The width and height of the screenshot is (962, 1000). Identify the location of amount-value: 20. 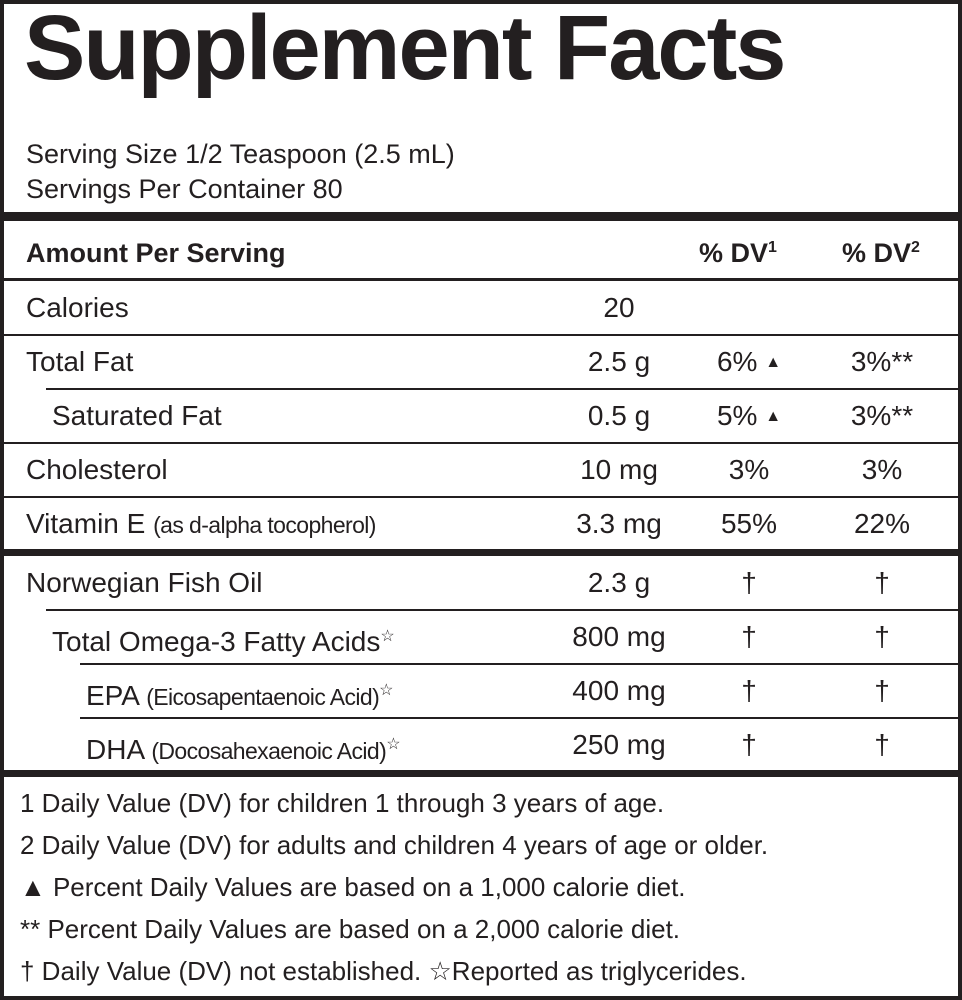
(619, 307).